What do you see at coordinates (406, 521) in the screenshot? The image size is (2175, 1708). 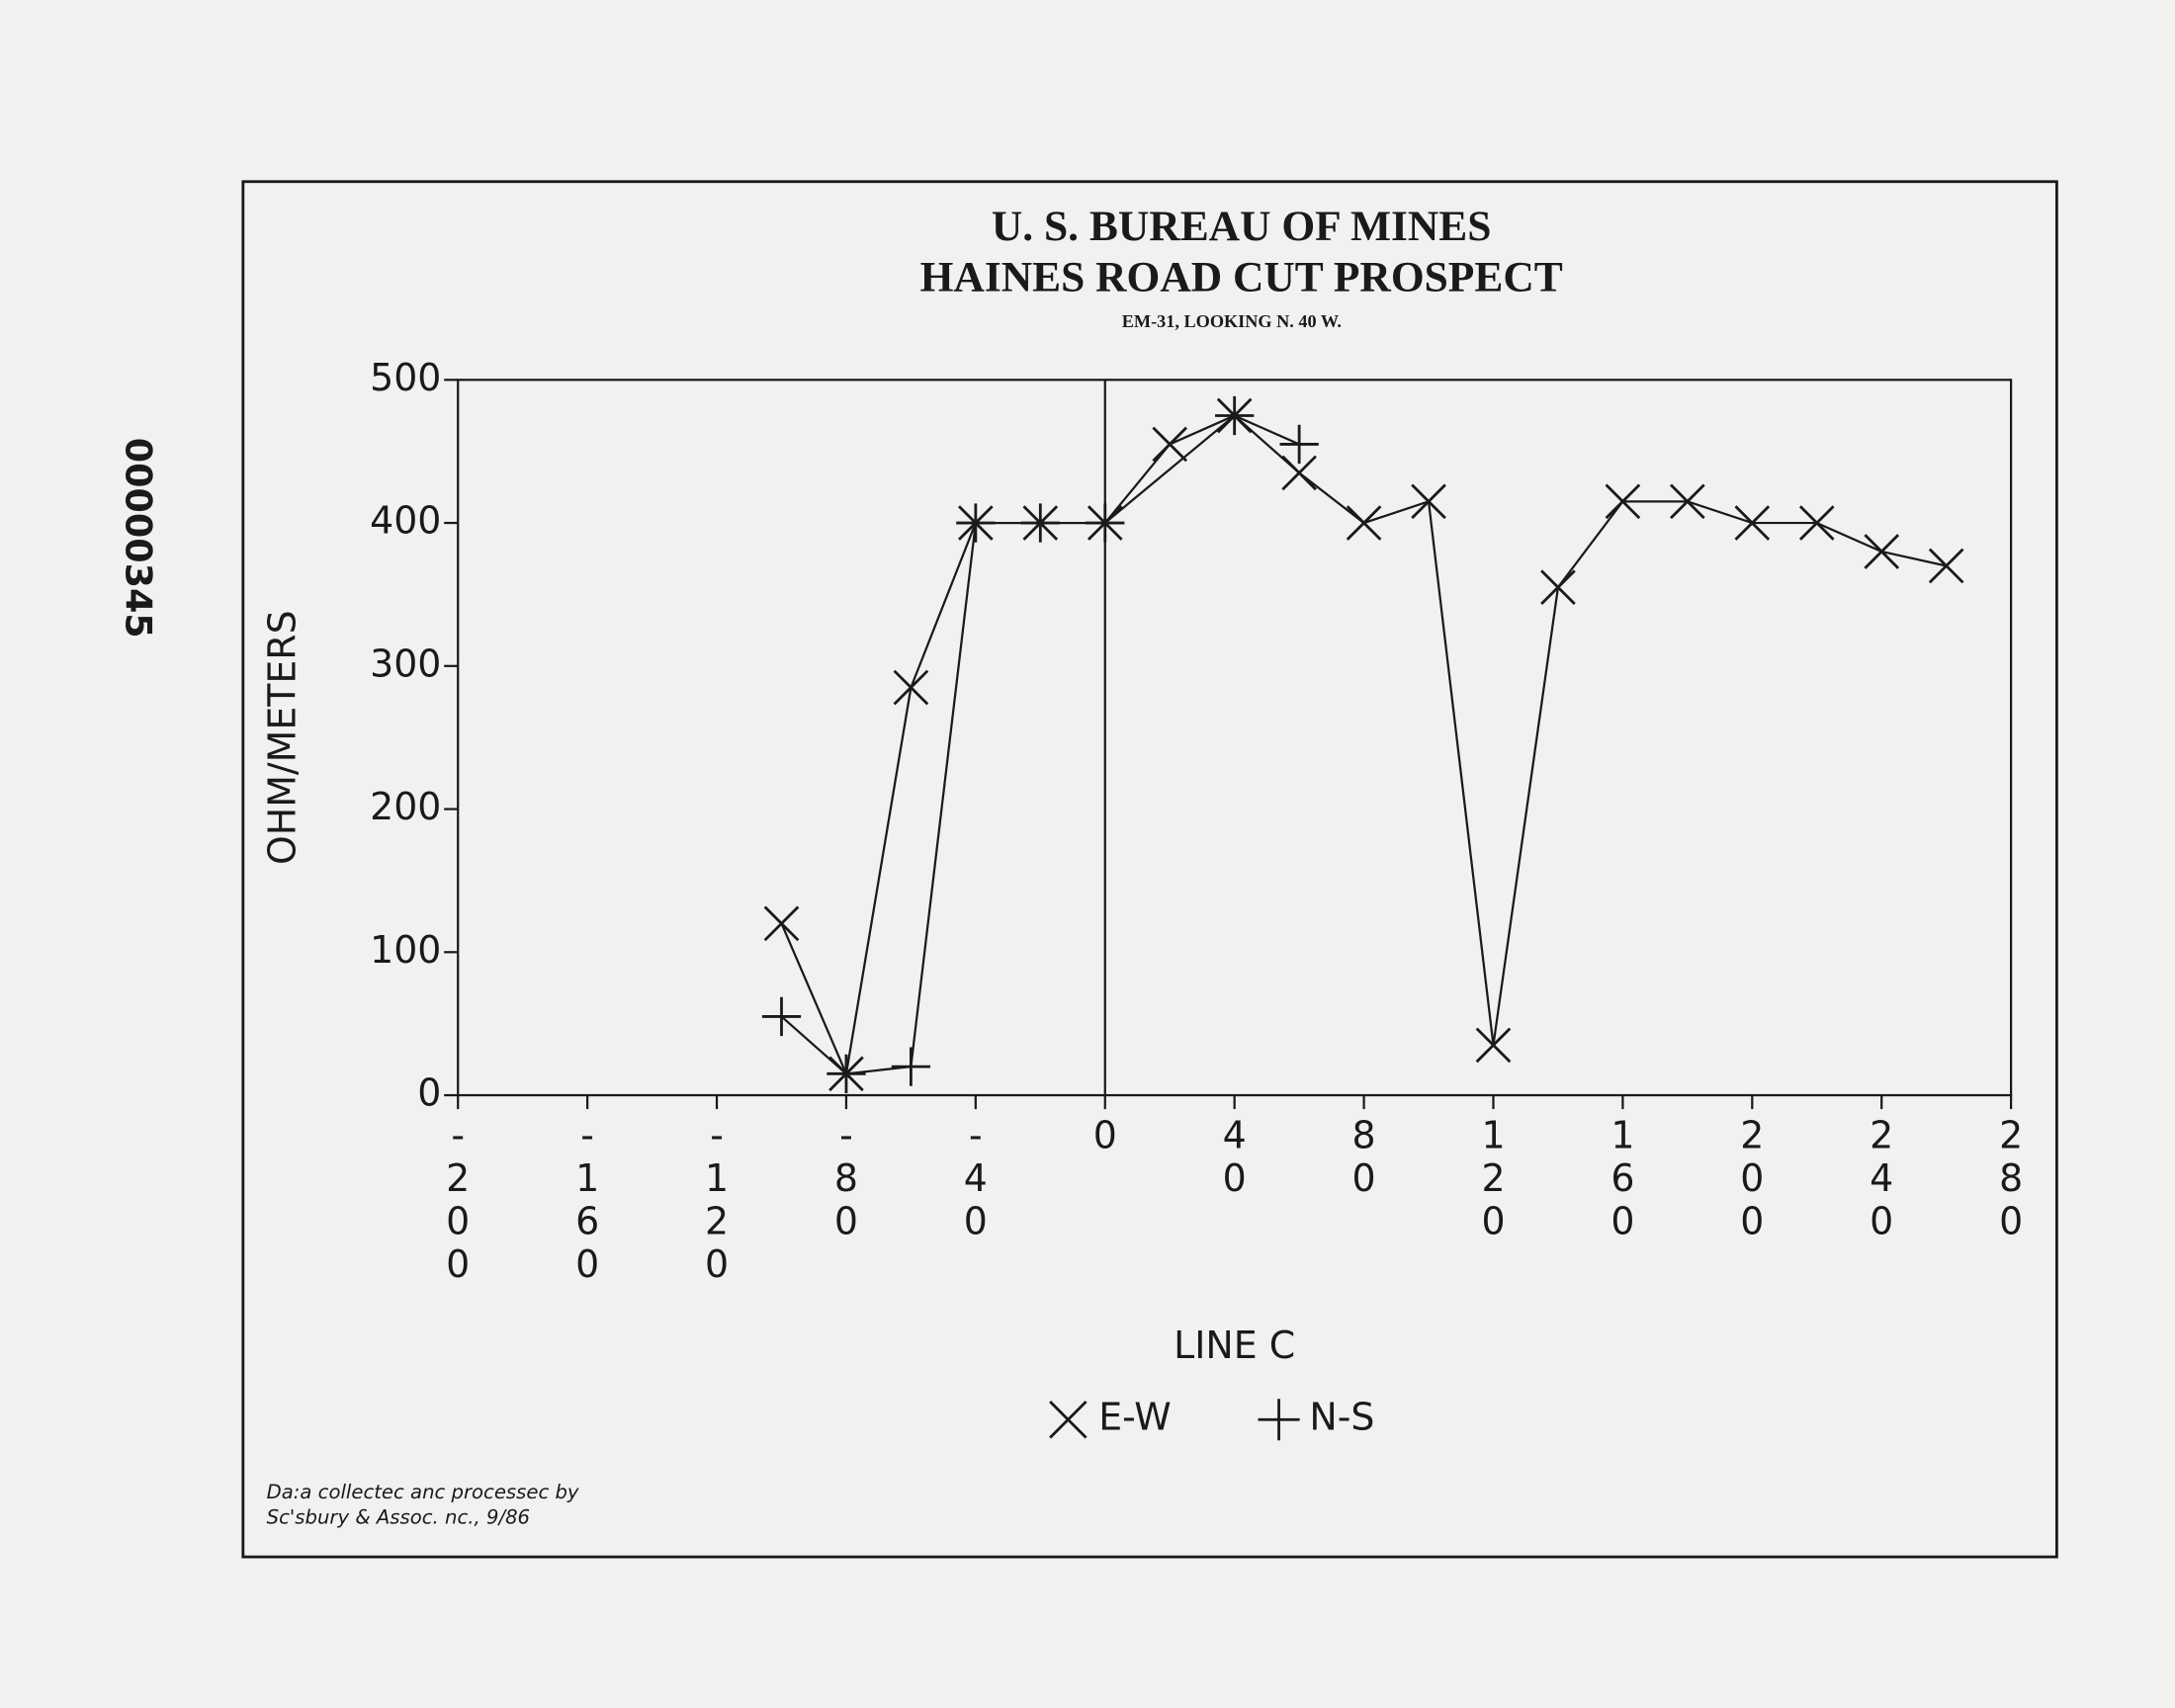 I see `y-tick-label: 400` at bounding box center [406, 521].